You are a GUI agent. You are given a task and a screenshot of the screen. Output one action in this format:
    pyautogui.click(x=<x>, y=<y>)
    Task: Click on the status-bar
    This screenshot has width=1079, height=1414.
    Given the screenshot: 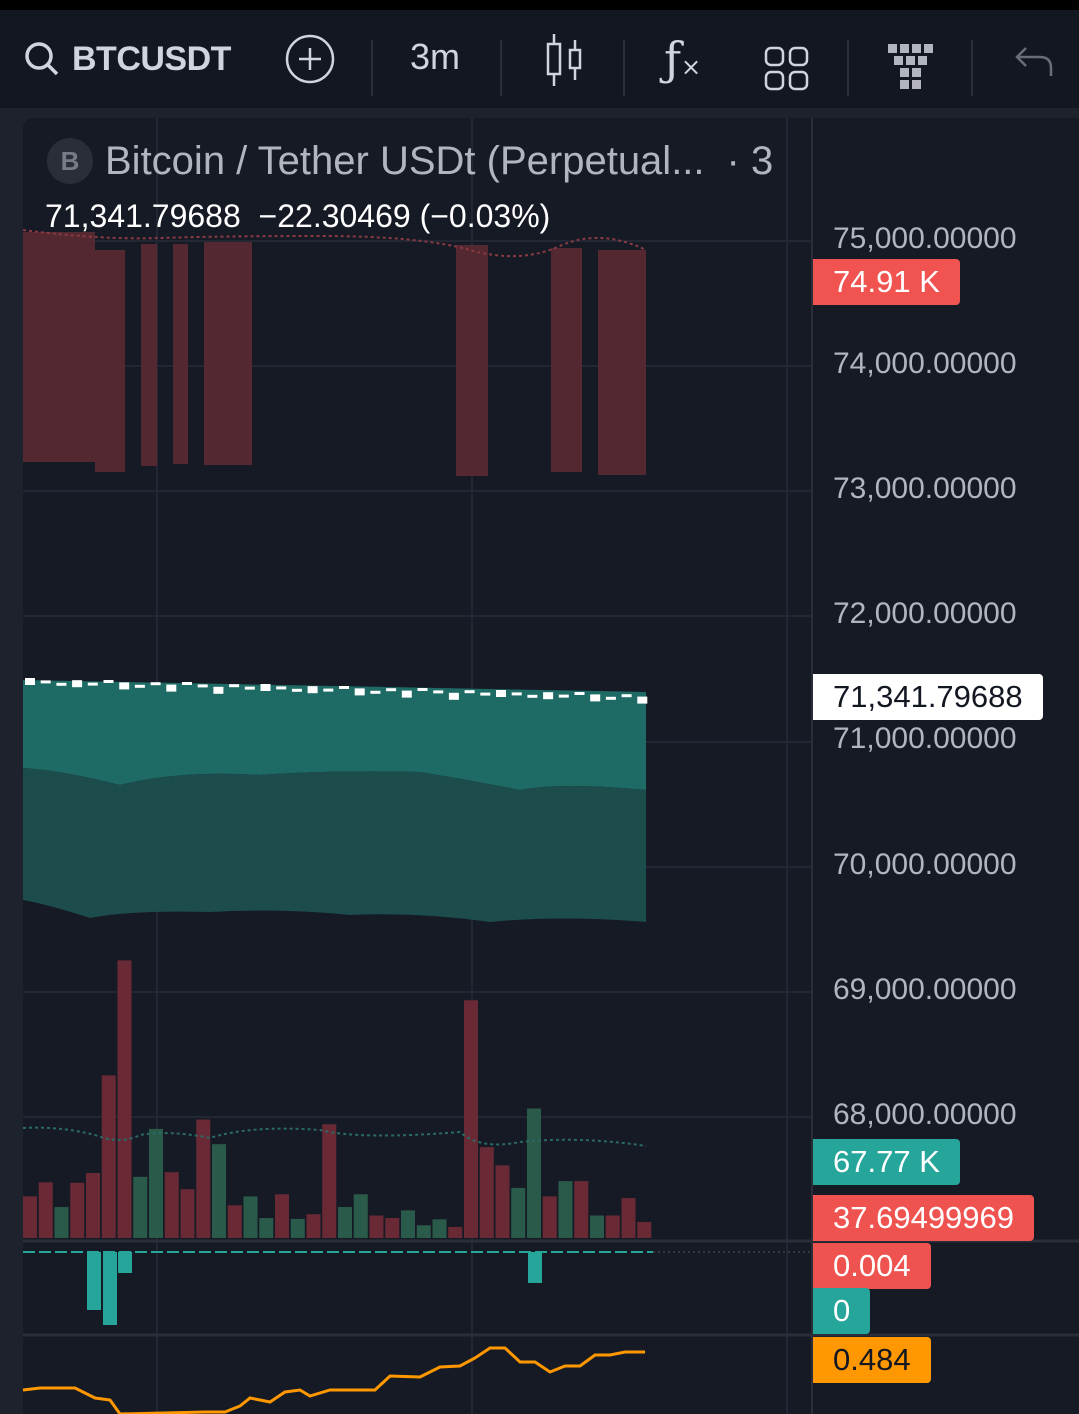 What is the action you would take?
    pyautogui.click(x=539, y=5)
    